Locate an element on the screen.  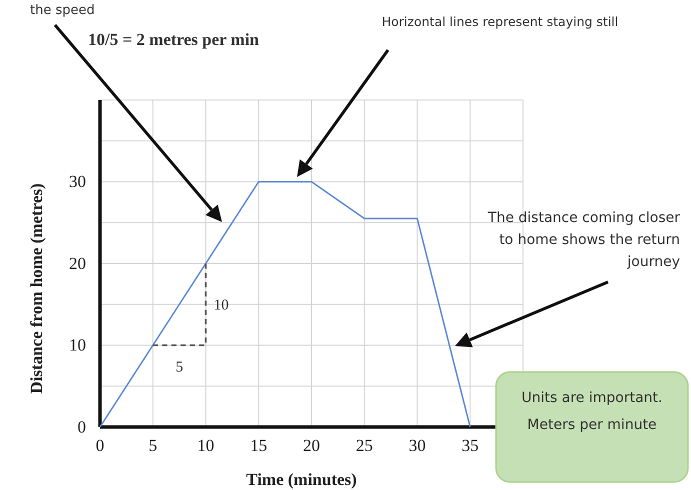
annotation: 5 is located at coordinates (180, 367).